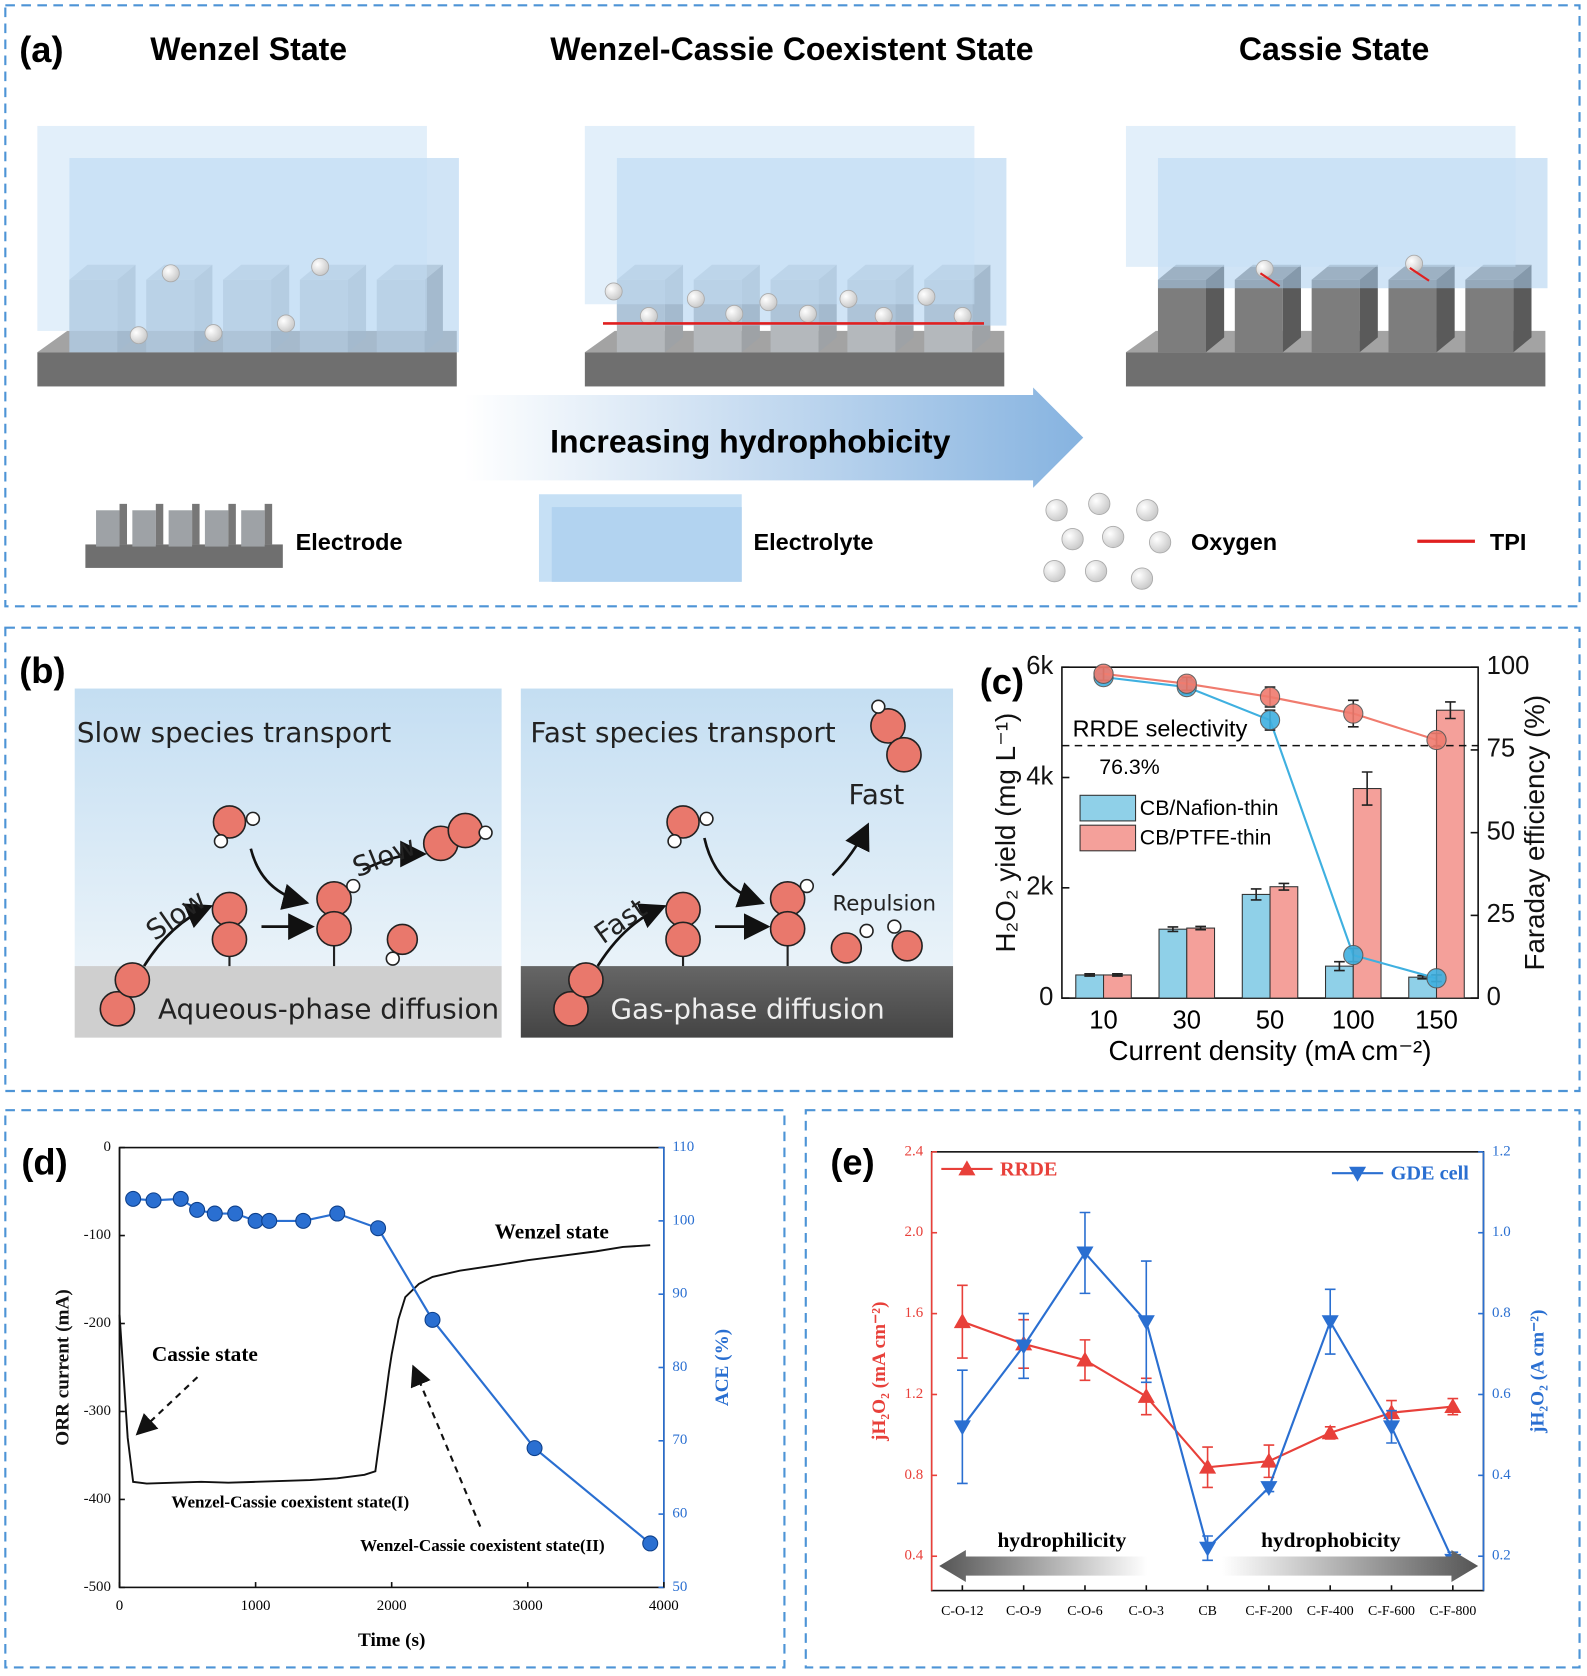 The width and height of the screenshot is (1587, 1676). What do you see at coordinates (1501, 1232) in the screenshot?
I see `y2-tick-label: 1.0` at bounding box center [1501, 1232].